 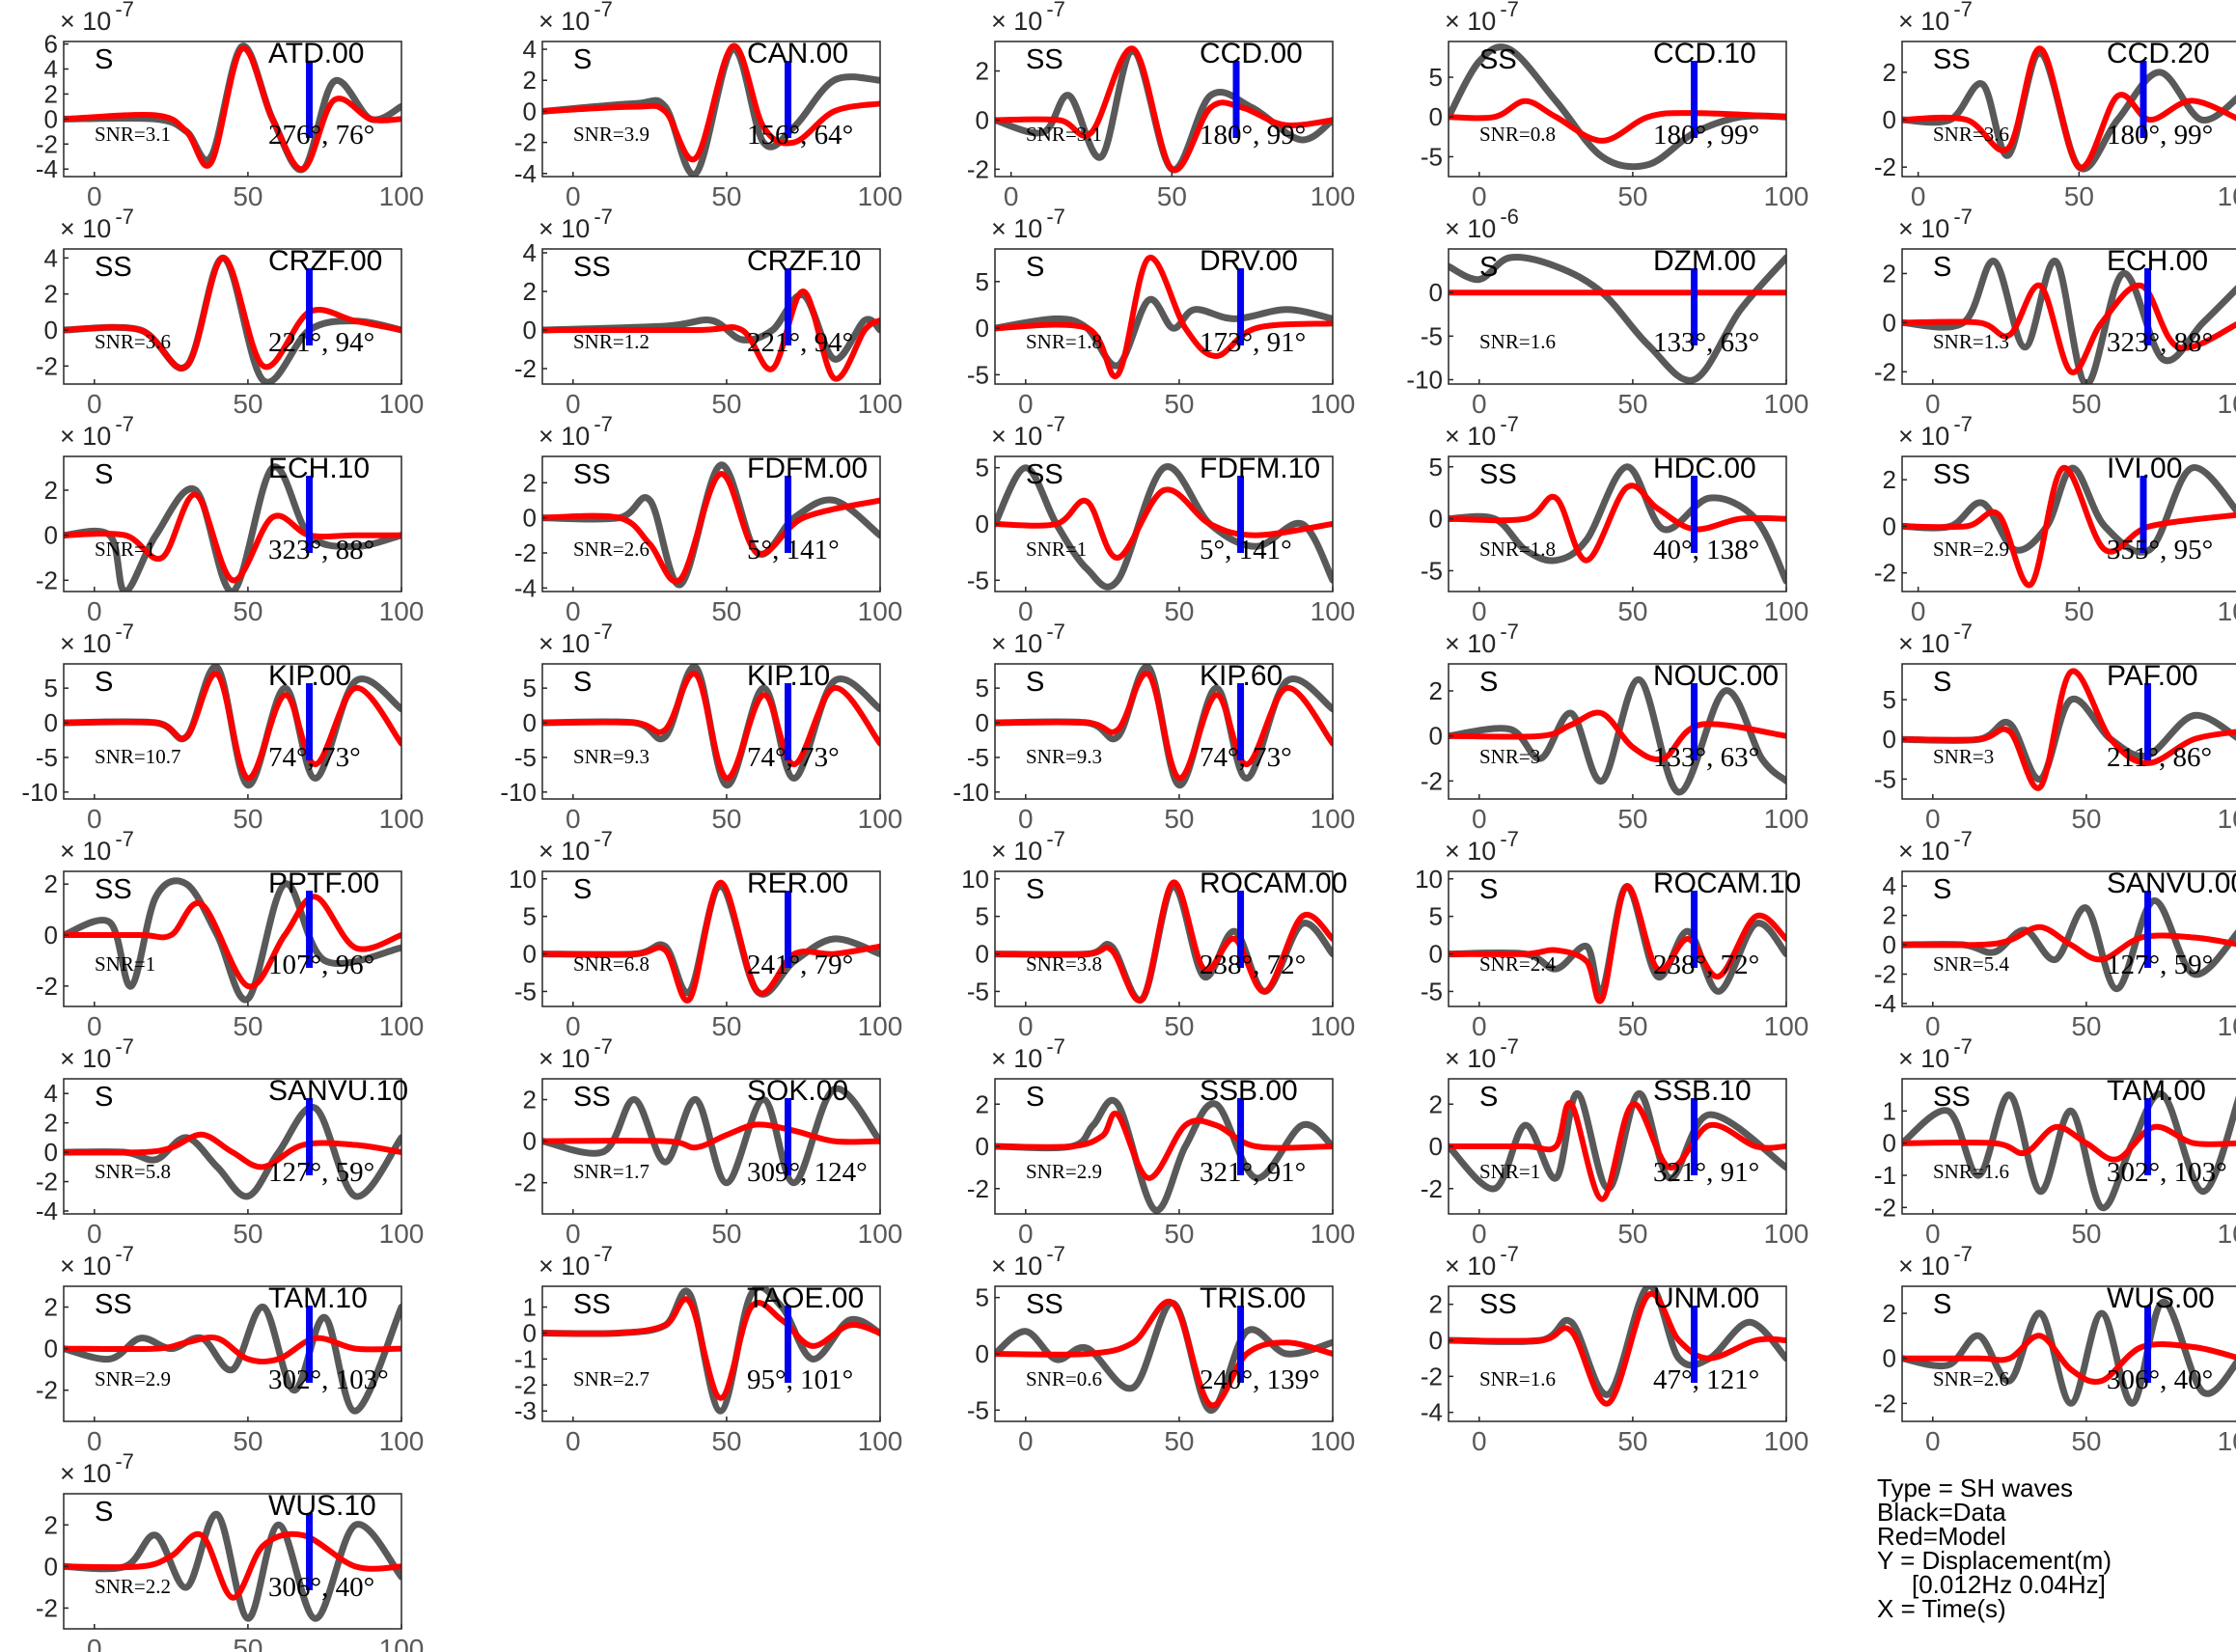 I want to click on snr-label: SNR=1.7, so click(x=611, y=1171).